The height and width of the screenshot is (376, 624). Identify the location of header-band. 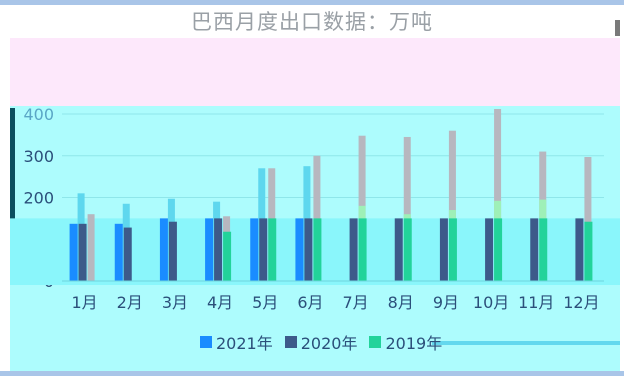
(315, 25).